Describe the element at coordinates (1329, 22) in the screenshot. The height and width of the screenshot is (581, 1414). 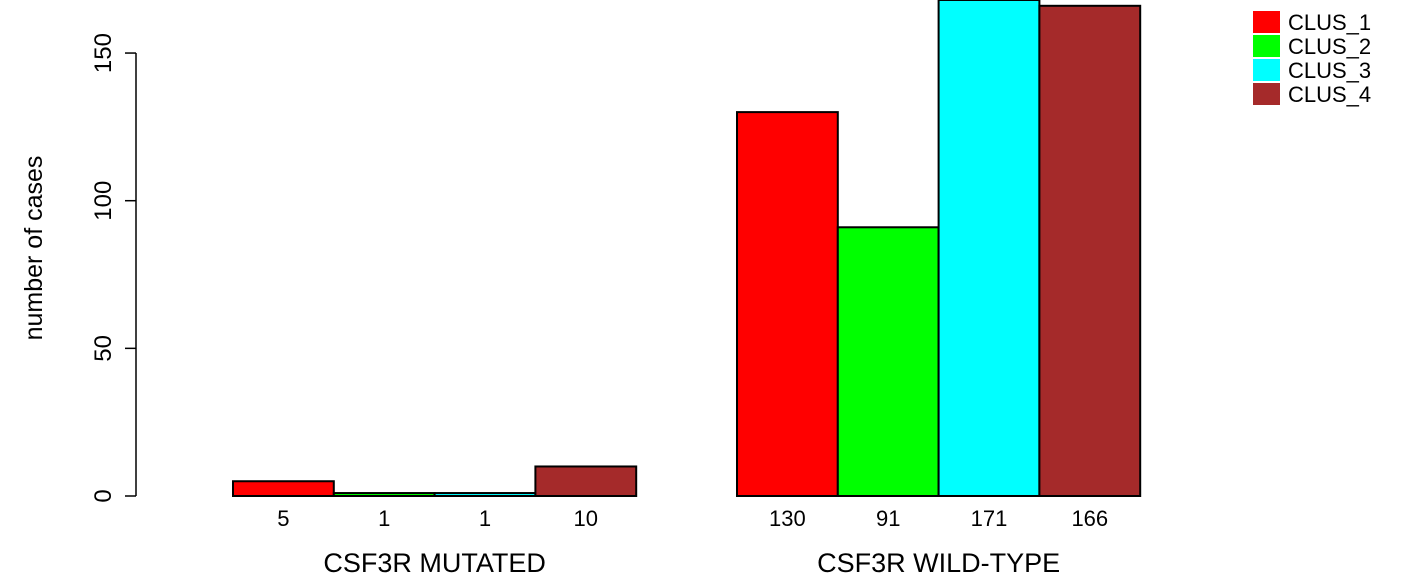
I see `legend-label: CLUS_1` at that location.